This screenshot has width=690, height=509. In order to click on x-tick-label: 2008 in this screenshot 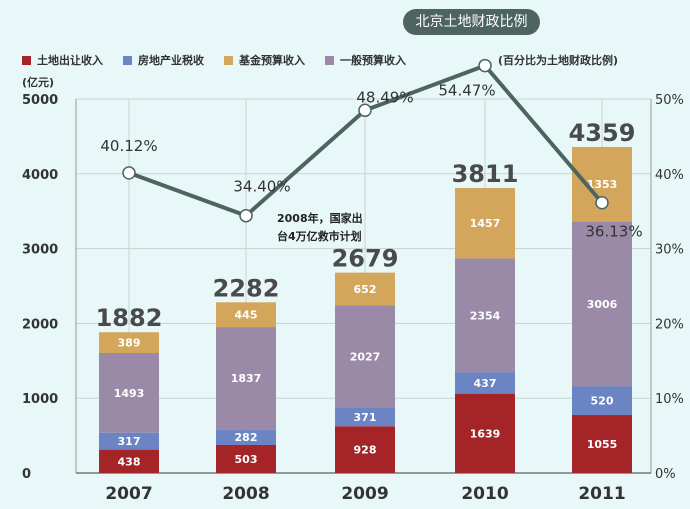, I will do `click(245, 494)`.